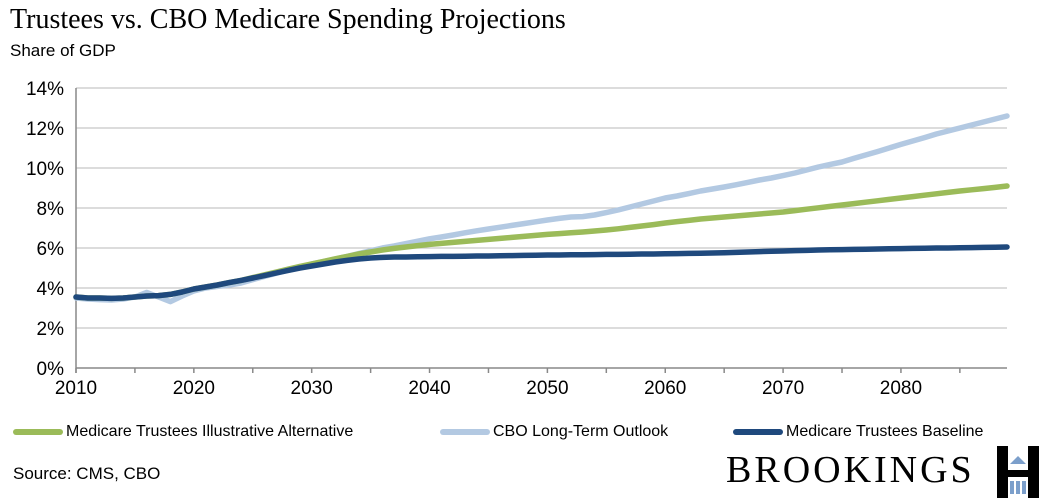 Image resolution: width=1043 pixels, height=501 pixels. What do you see at coordinates (63, 50) in the screenshot?
I see `chart-subtitle: Share of GDP` at bounding box center [63, 50].